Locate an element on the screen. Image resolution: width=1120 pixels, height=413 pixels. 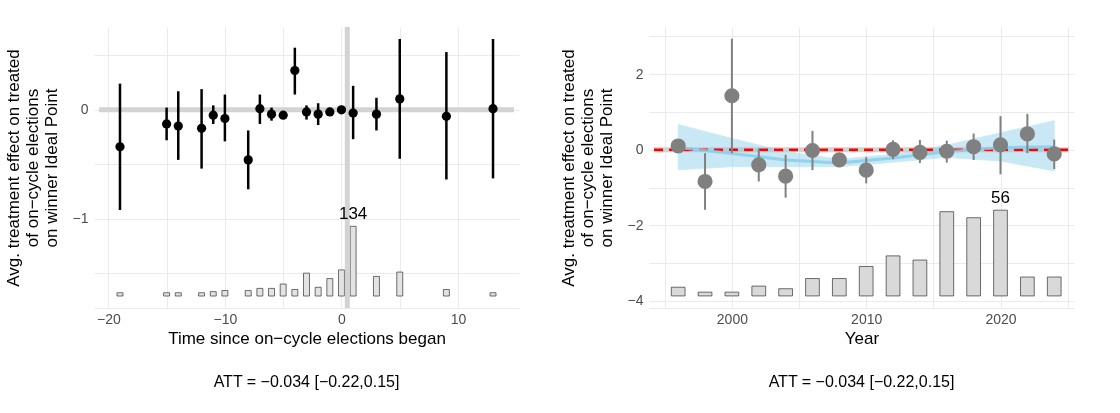
annotation: 56 is located at coordinates (1000, 198).